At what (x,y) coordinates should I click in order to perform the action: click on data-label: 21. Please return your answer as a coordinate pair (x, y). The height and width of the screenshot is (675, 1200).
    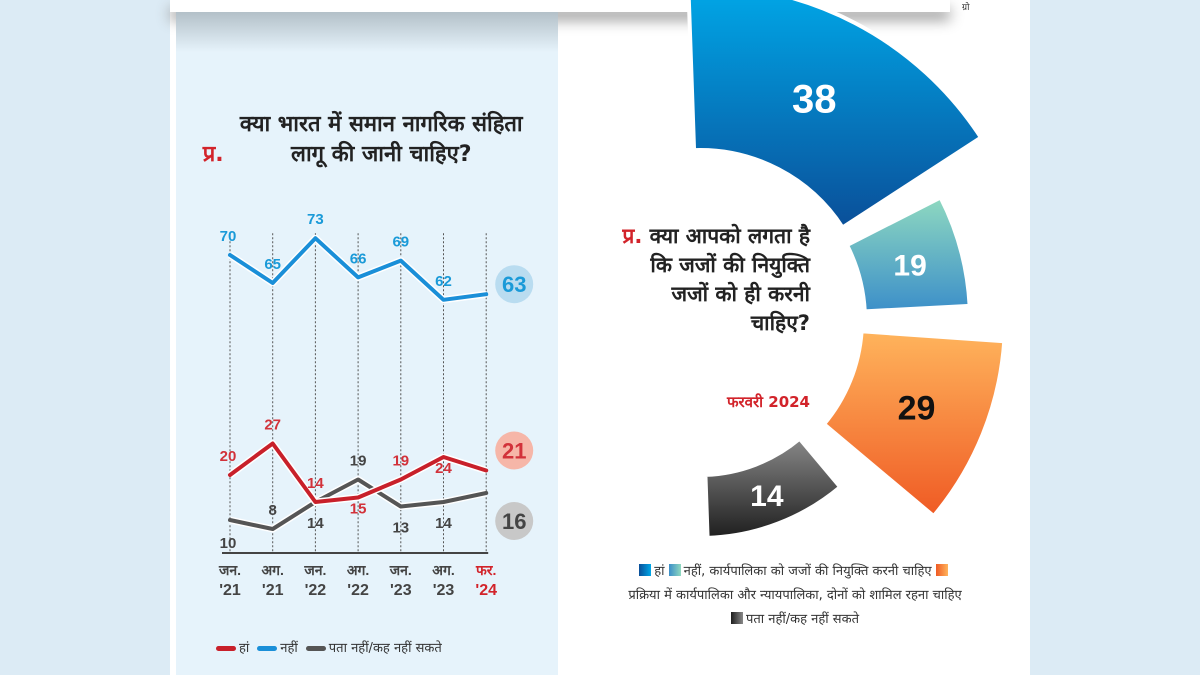
    Looking at the image, I should click on (514, 451).